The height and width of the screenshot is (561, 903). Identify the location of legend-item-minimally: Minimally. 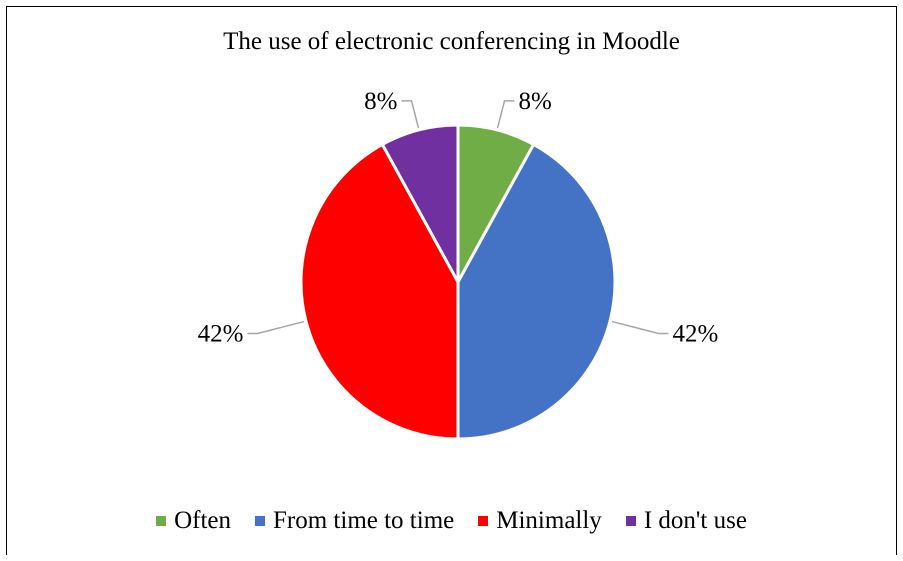
(540, 521).